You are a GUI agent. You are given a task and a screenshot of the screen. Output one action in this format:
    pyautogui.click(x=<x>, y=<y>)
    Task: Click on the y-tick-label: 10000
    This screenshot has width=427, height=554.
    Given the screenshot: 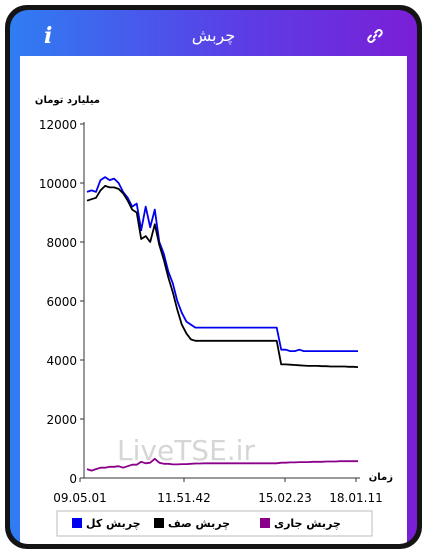 What is the action you would take?
    pyautogui.click(x=58, y=184)
    